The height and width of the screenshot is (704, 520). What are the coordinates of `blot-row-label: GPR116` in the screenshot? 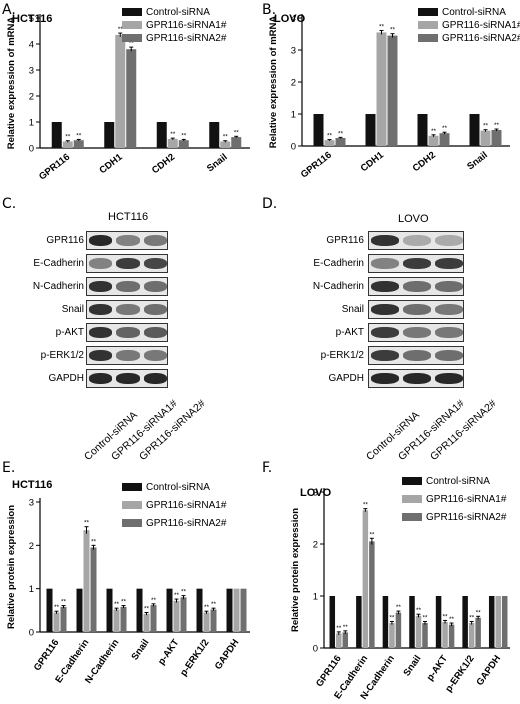 It's located at (345, 240).